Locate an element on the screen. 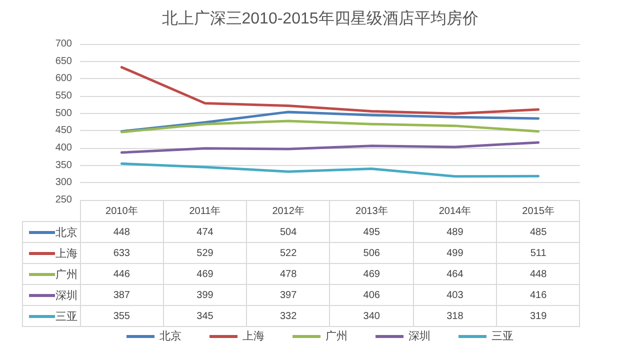 The height and width of the screenshot is (357, 640). legend-label: 北京 is located at coordinates (67, 232).